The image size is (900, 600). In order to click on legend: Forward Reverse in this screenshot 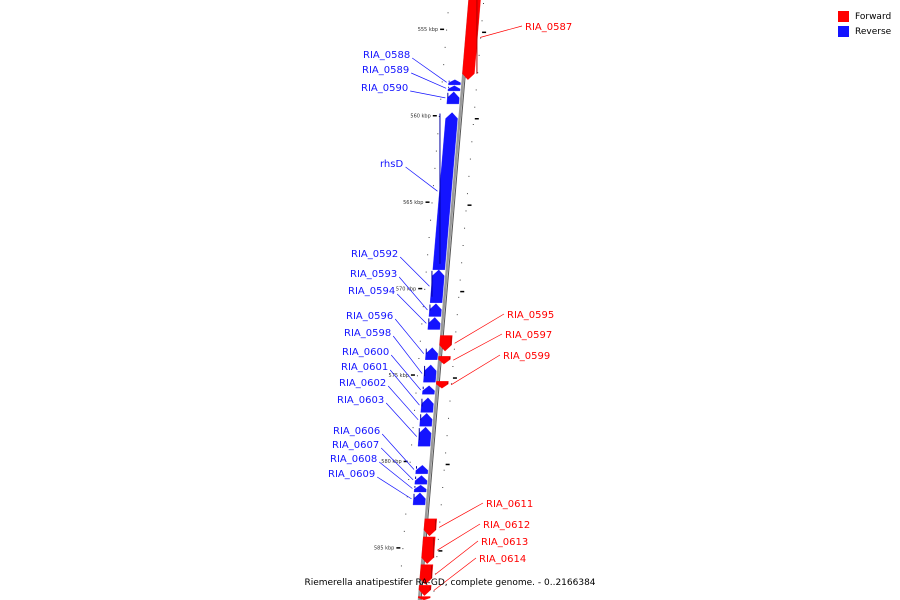, I will do `click(864, 24)`.